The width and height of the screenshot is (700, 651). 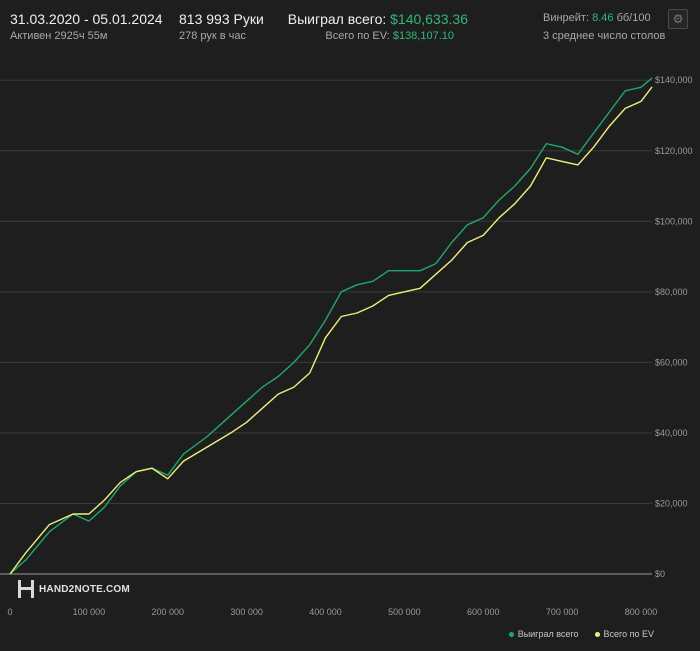 I want to click on ev-total-value: $138,107.10, so click(x=423, y=36).